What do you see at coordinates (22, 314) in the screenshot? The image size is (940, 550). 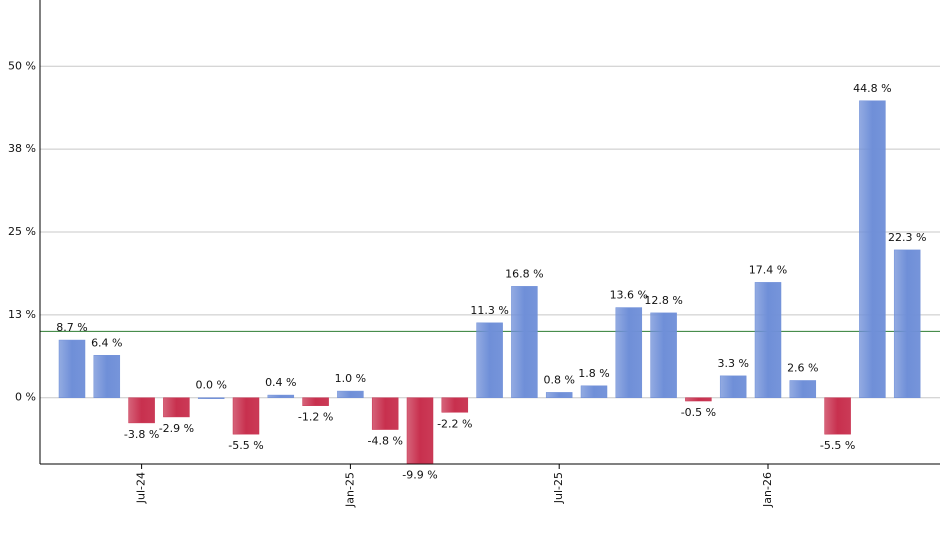 I see `y-tick-label: 13 %` at bounding box center [22, 314].